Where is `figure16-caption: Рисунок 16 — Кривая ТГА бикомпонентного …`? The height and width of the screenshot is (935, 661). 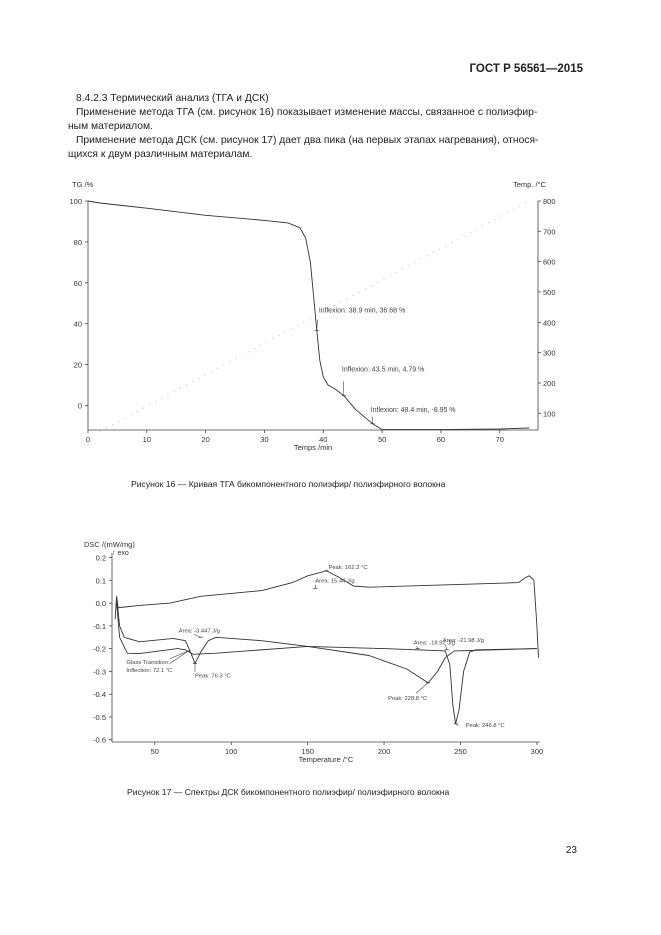
figure16-caption: Рисунок 16 — Кривая ТГА бикомпонентного … is located at coordinates (288, 484).